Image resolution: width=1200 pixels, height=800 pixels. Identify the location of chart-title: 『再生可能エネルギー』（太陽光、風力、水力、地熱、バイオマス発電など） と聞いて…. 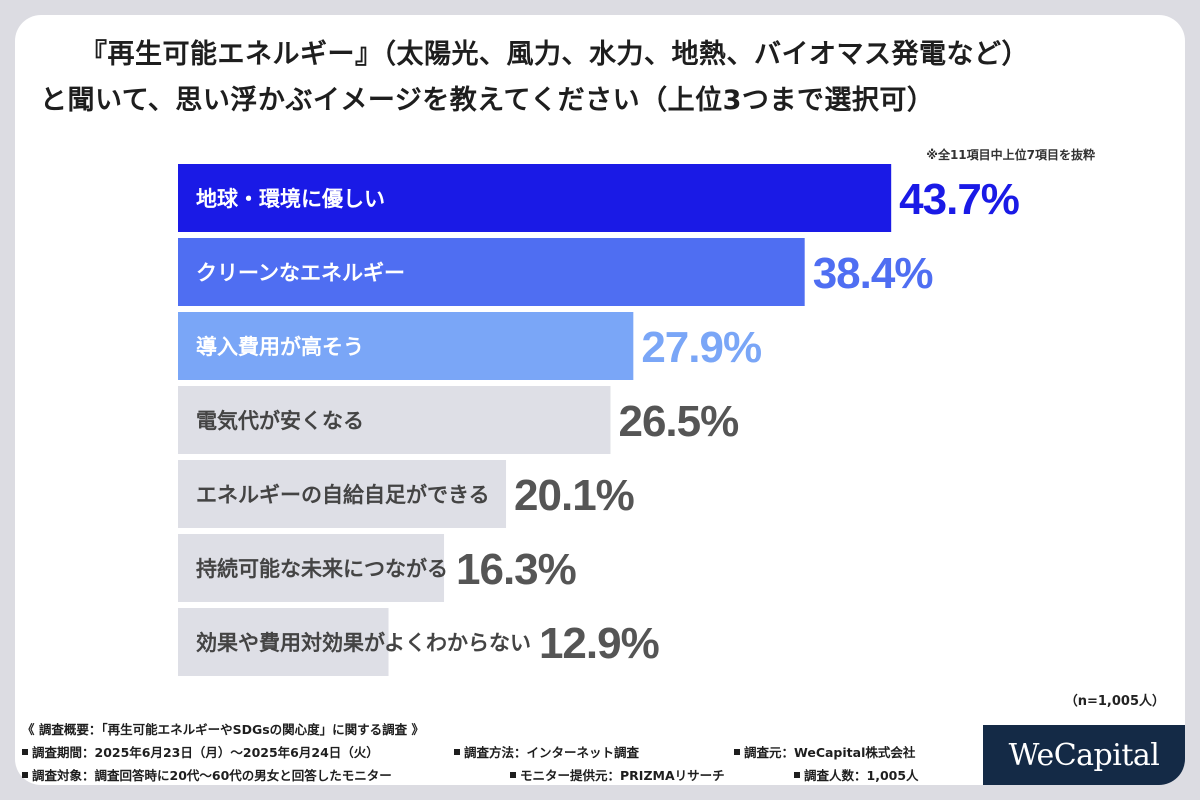
(590, 78).